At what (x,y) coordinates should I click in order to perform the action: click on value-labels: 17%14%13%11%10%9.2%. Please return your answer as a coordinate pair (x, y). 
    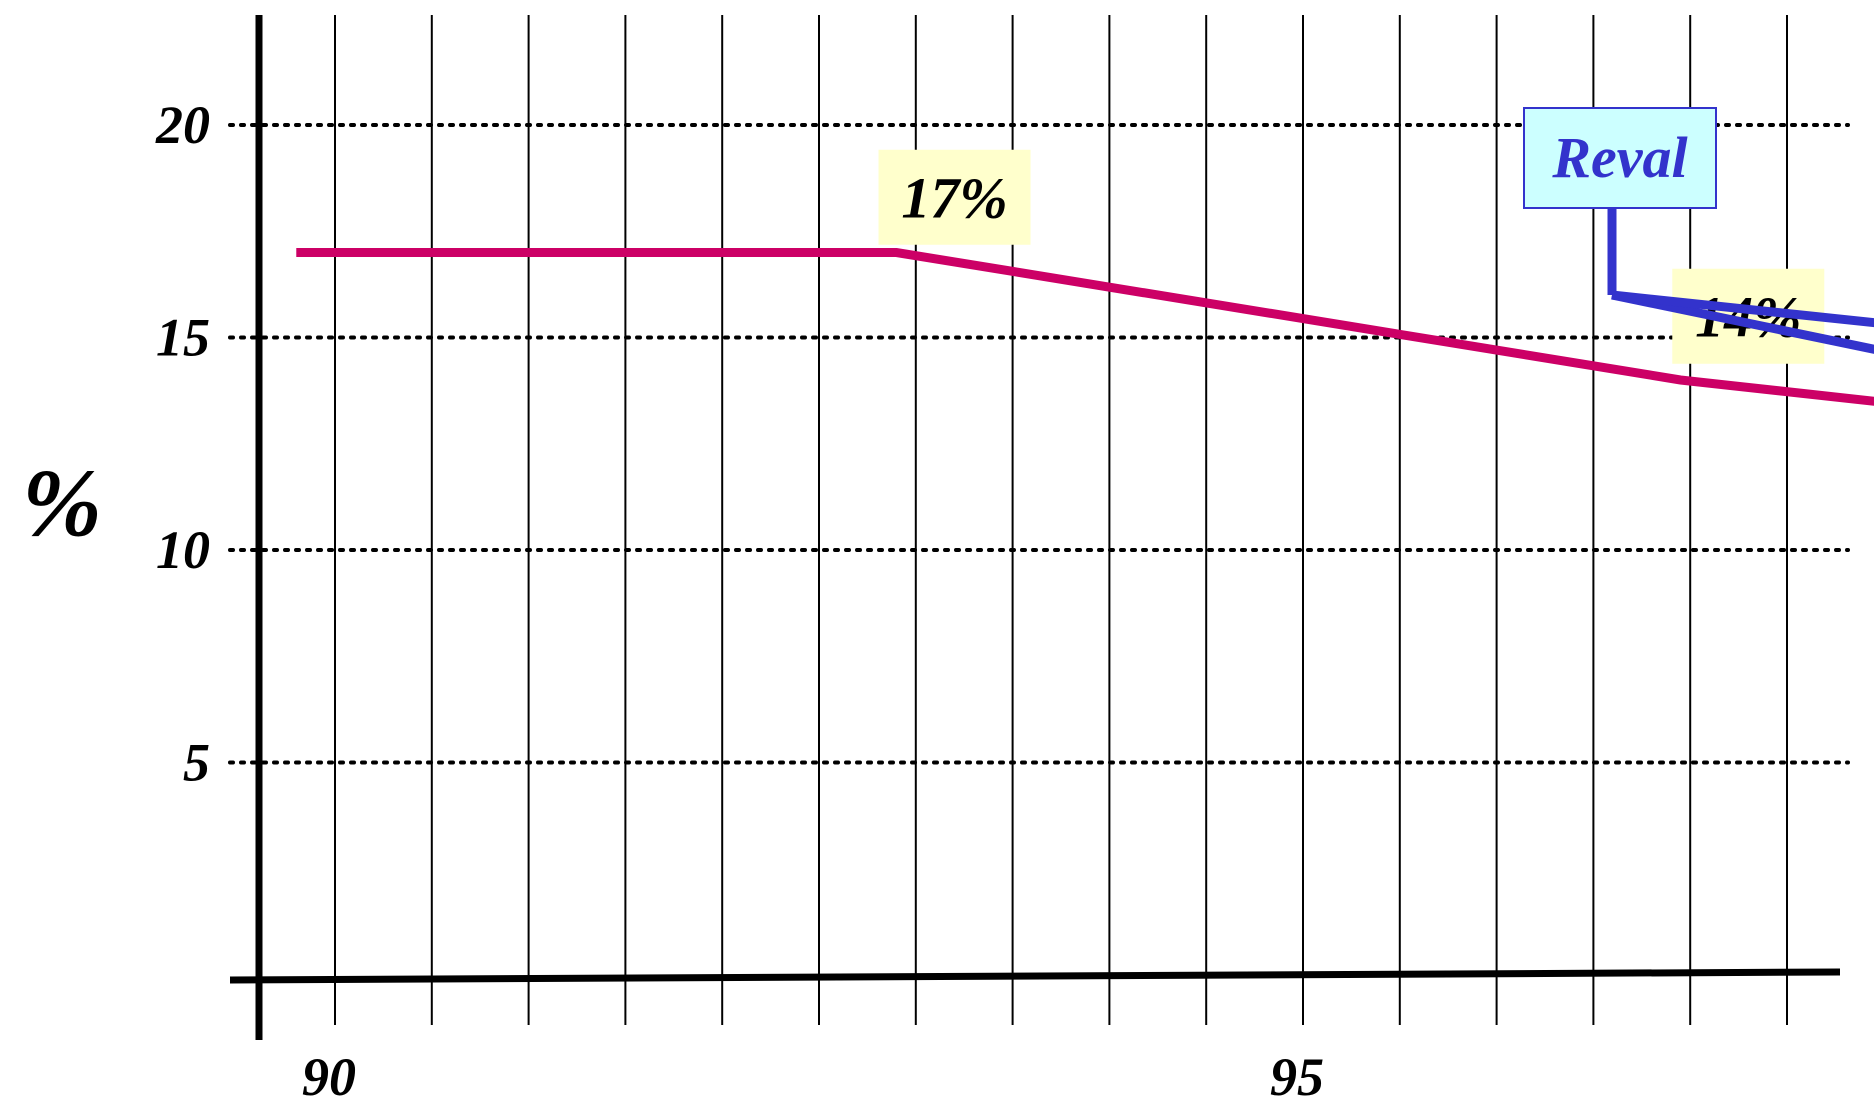
    Looking at the image, I should click on (1351, 256).